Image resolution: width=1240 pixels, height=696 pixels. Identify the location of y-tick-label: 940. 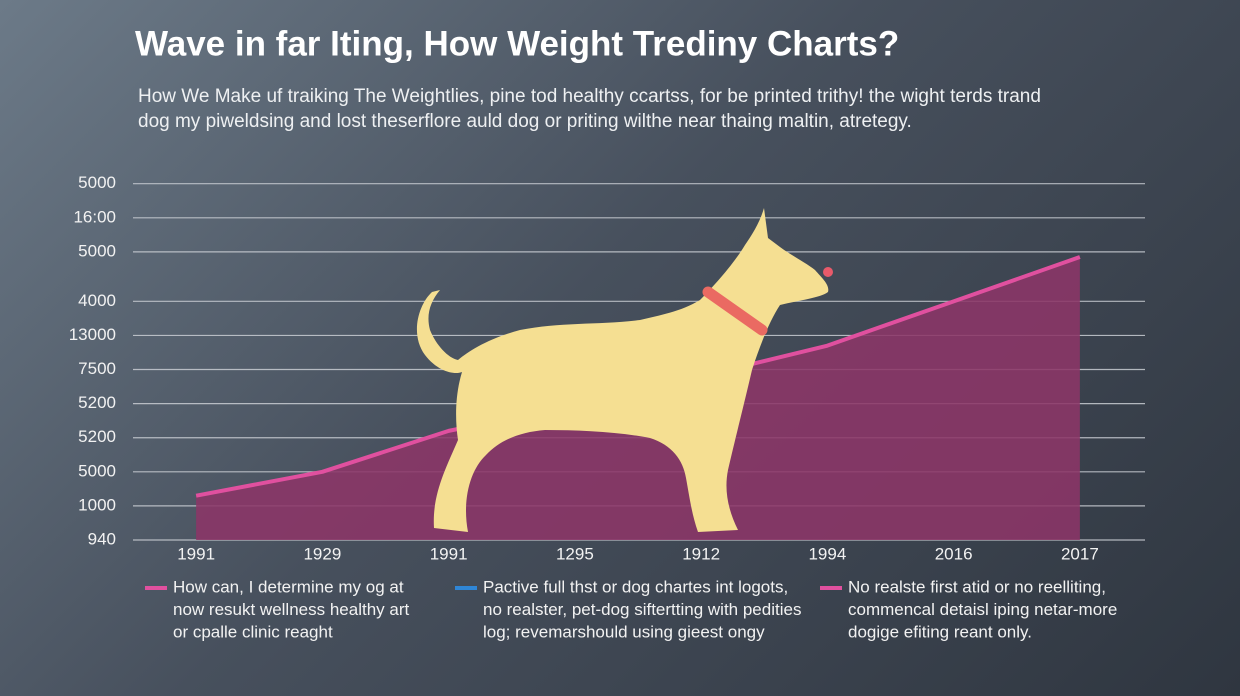
(102, 538).